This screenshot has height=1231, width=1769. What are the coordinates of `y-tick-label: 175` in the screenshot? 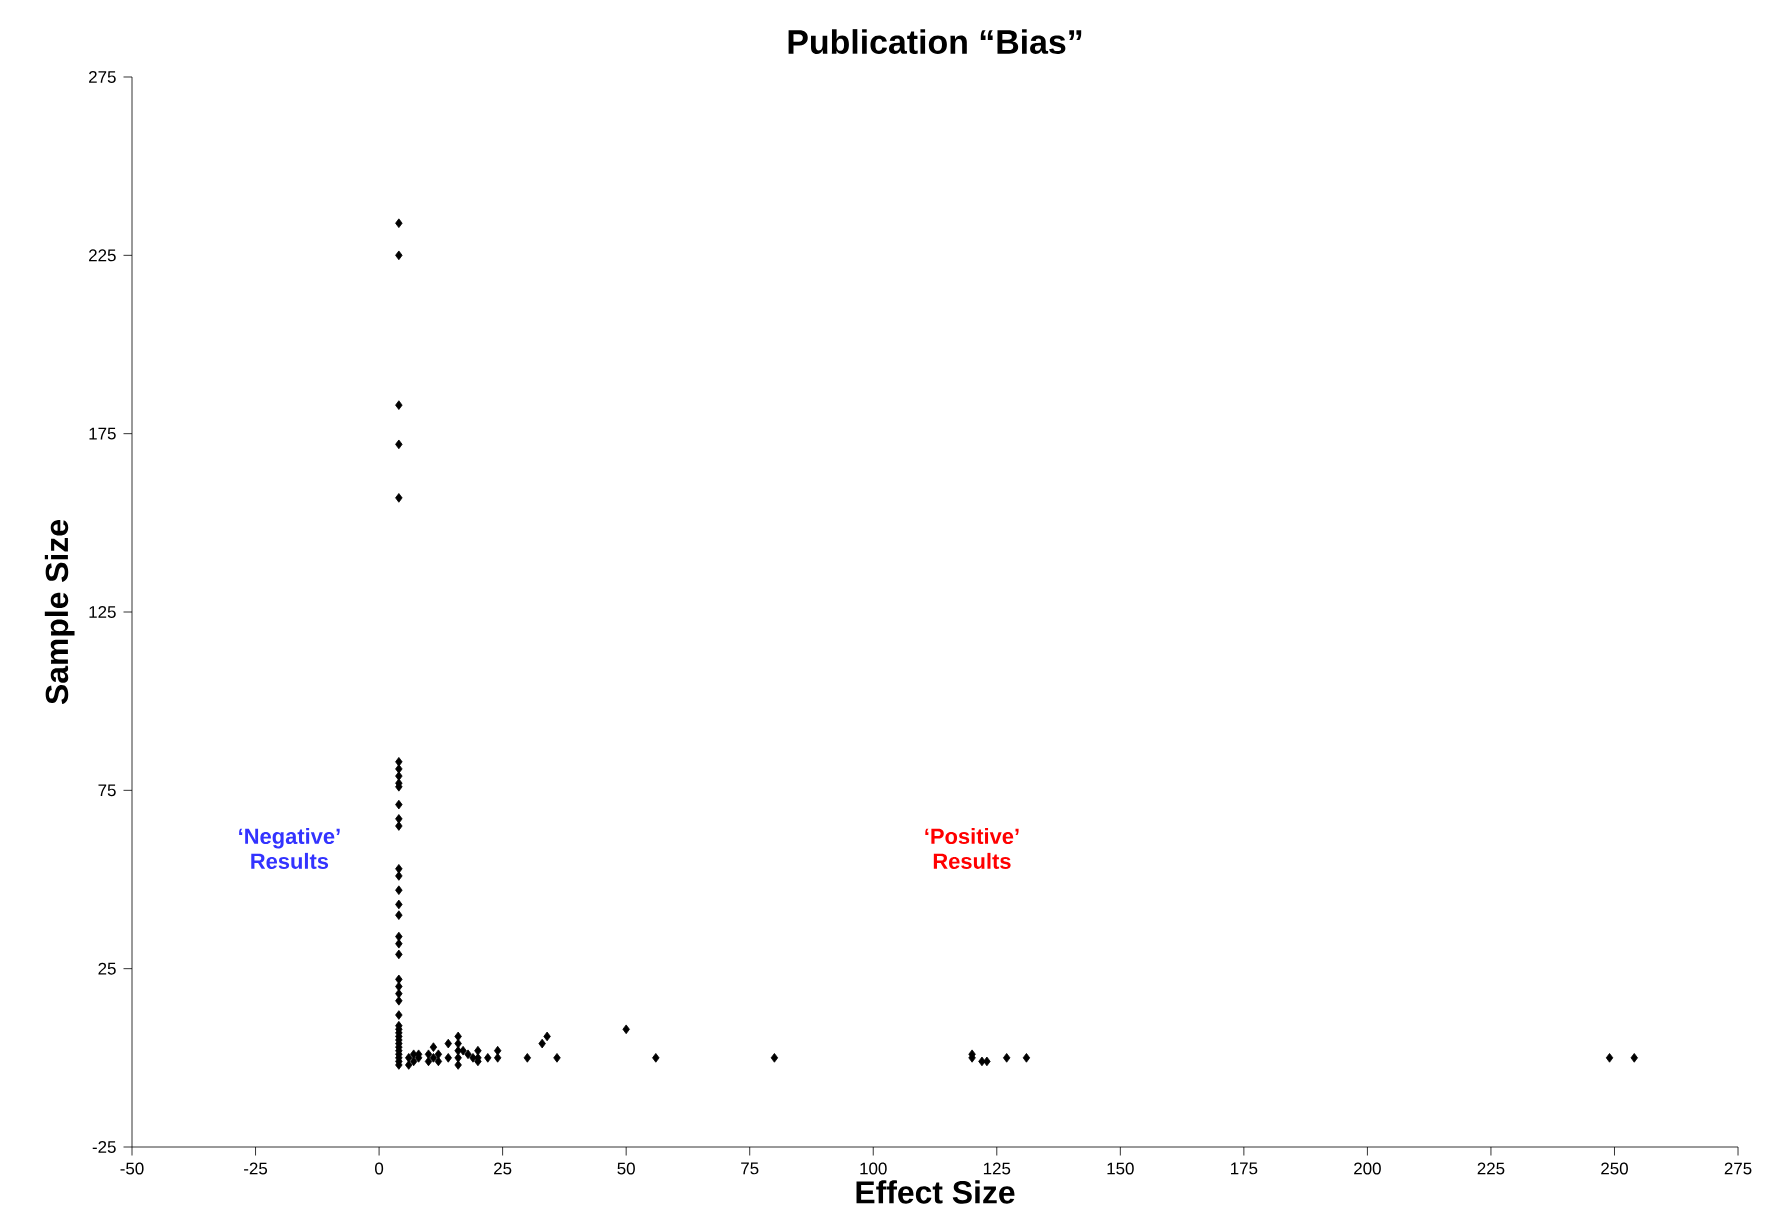 It's located at (102, 433).